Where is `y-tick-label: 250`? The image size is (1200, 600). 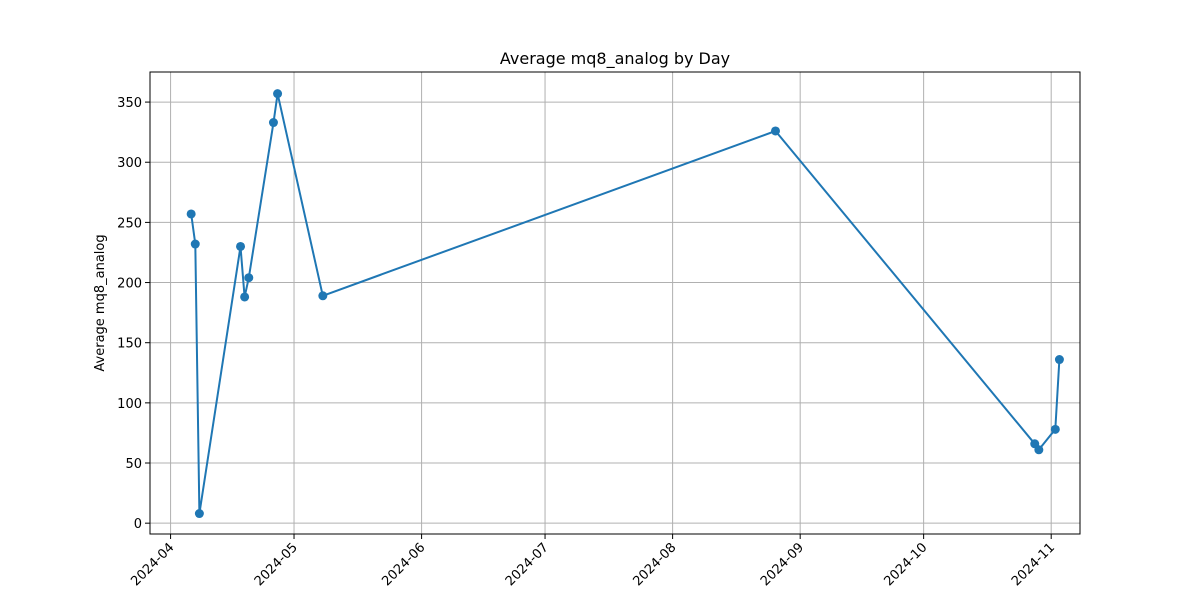 y-tick-label: 250 is located at coordinates (129, 223).